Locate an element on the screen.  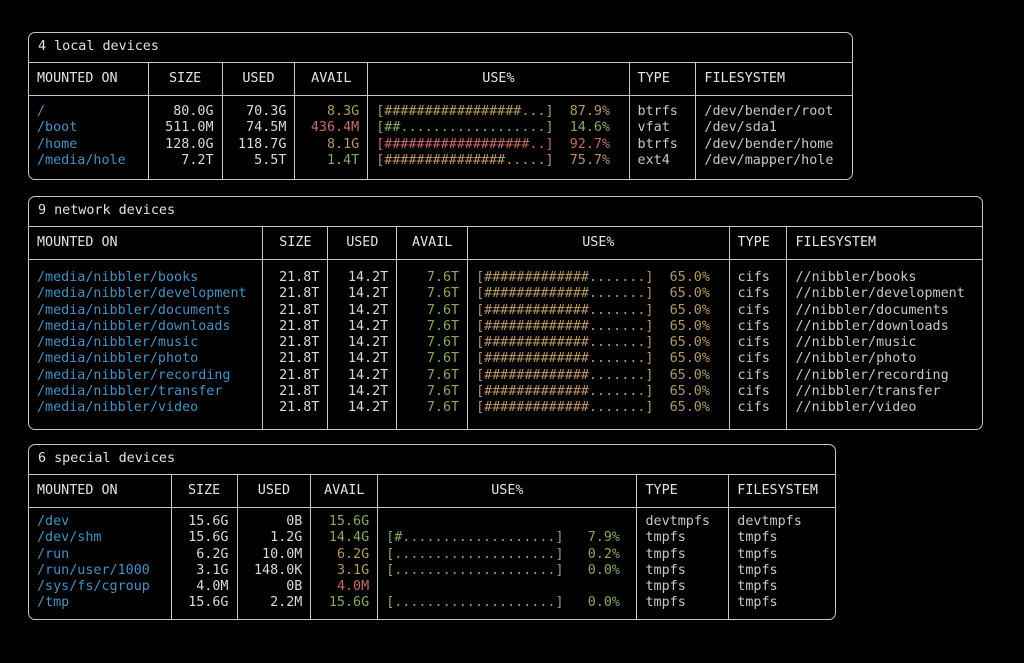
cell-avail: 8.3G is located at coordinates (343, 111).